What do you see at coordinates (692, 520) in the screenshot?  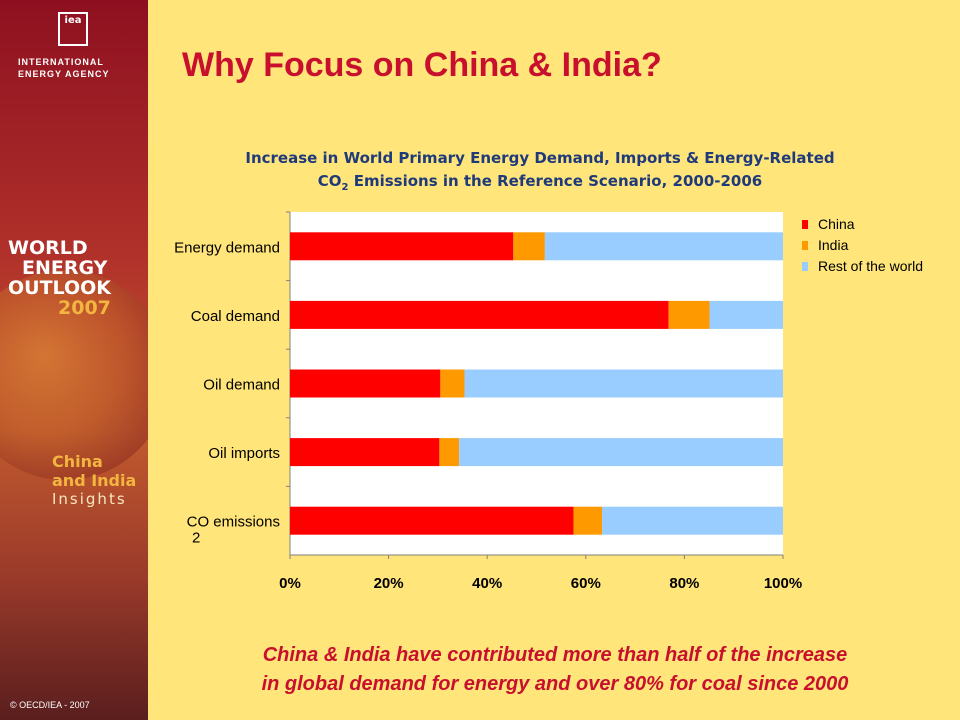 I see `bar-4-rest-of-the-world` at bounding box center [692, 520].